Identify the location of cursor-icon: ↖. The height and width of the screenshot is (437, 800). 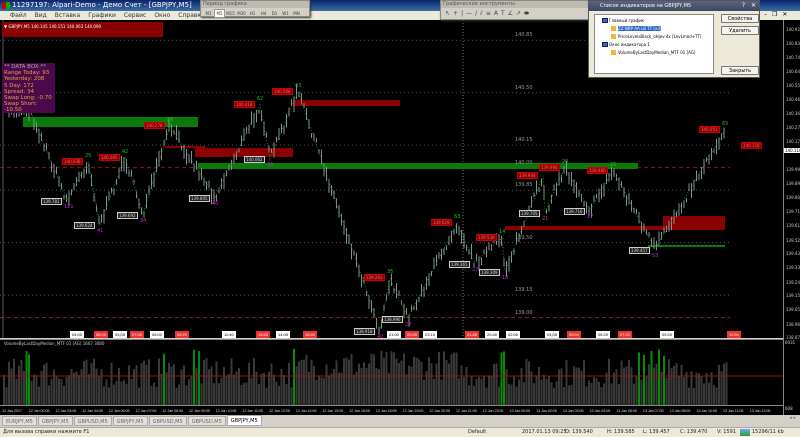
(448, 13).